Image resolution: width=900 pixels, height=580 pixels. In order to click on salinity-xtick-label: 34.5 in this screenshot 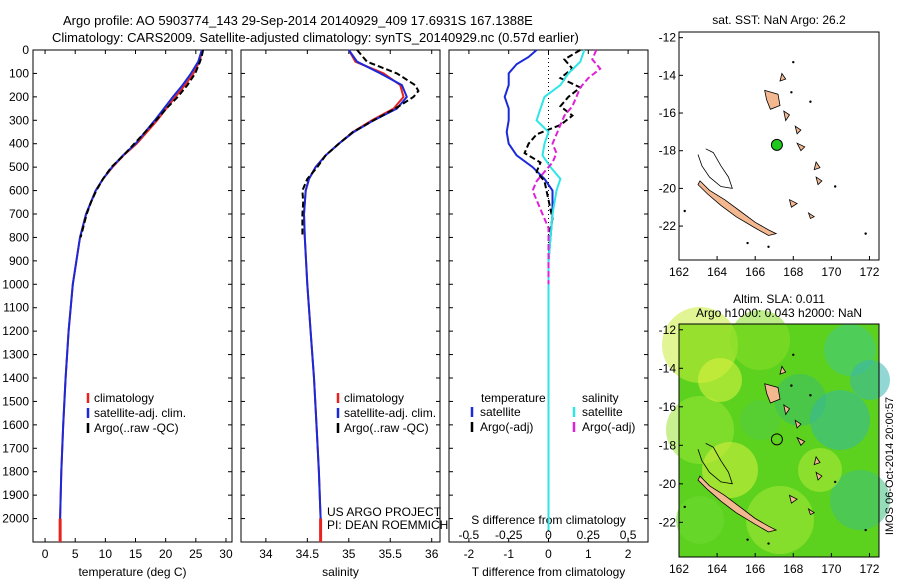, I will do `click(308, 554)`.